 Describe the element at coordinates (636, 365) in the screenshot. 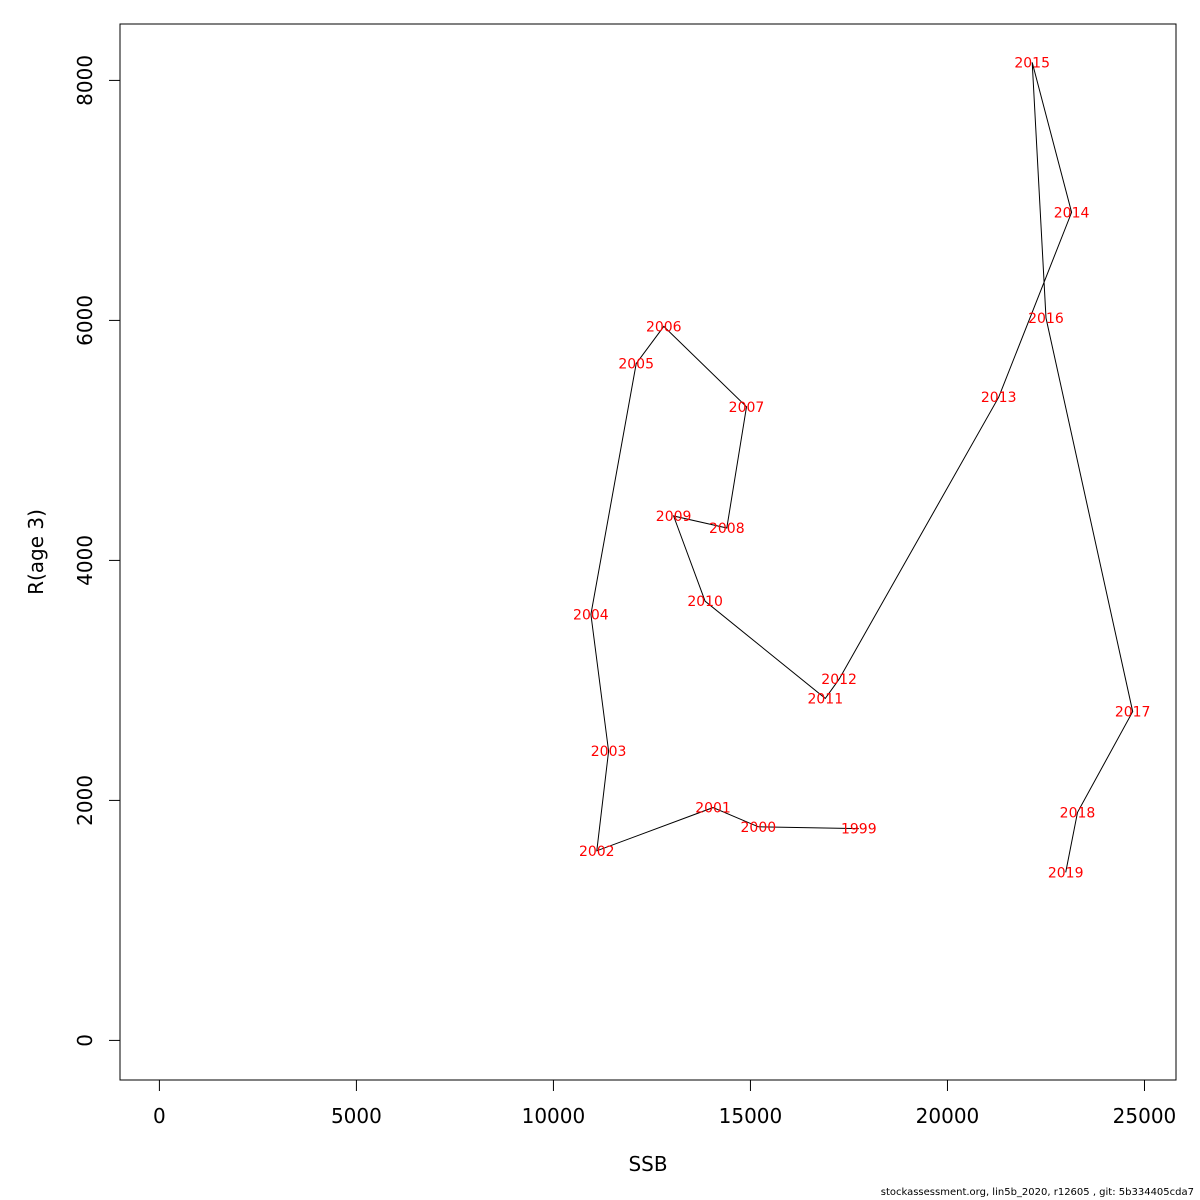

I see `point-label: 2005` at that location.